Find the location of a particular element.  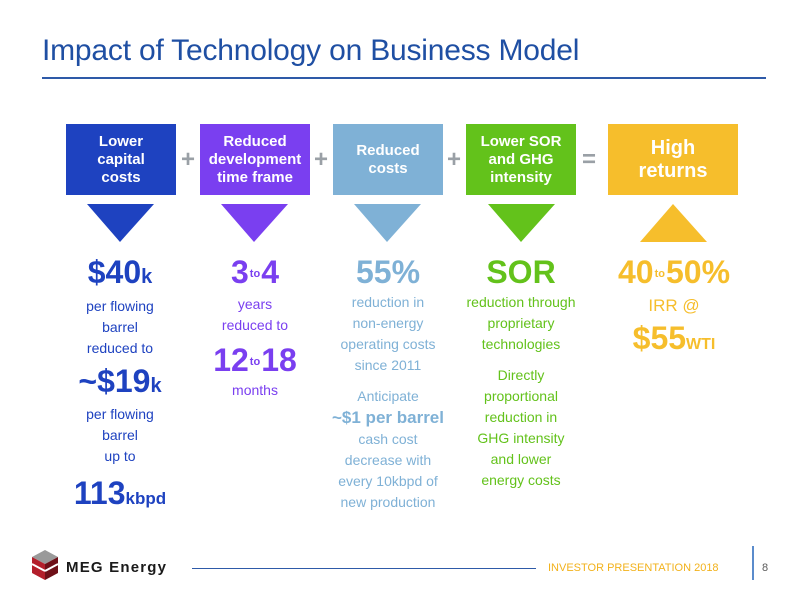

footer-divider is located at coordinates (364, 568).